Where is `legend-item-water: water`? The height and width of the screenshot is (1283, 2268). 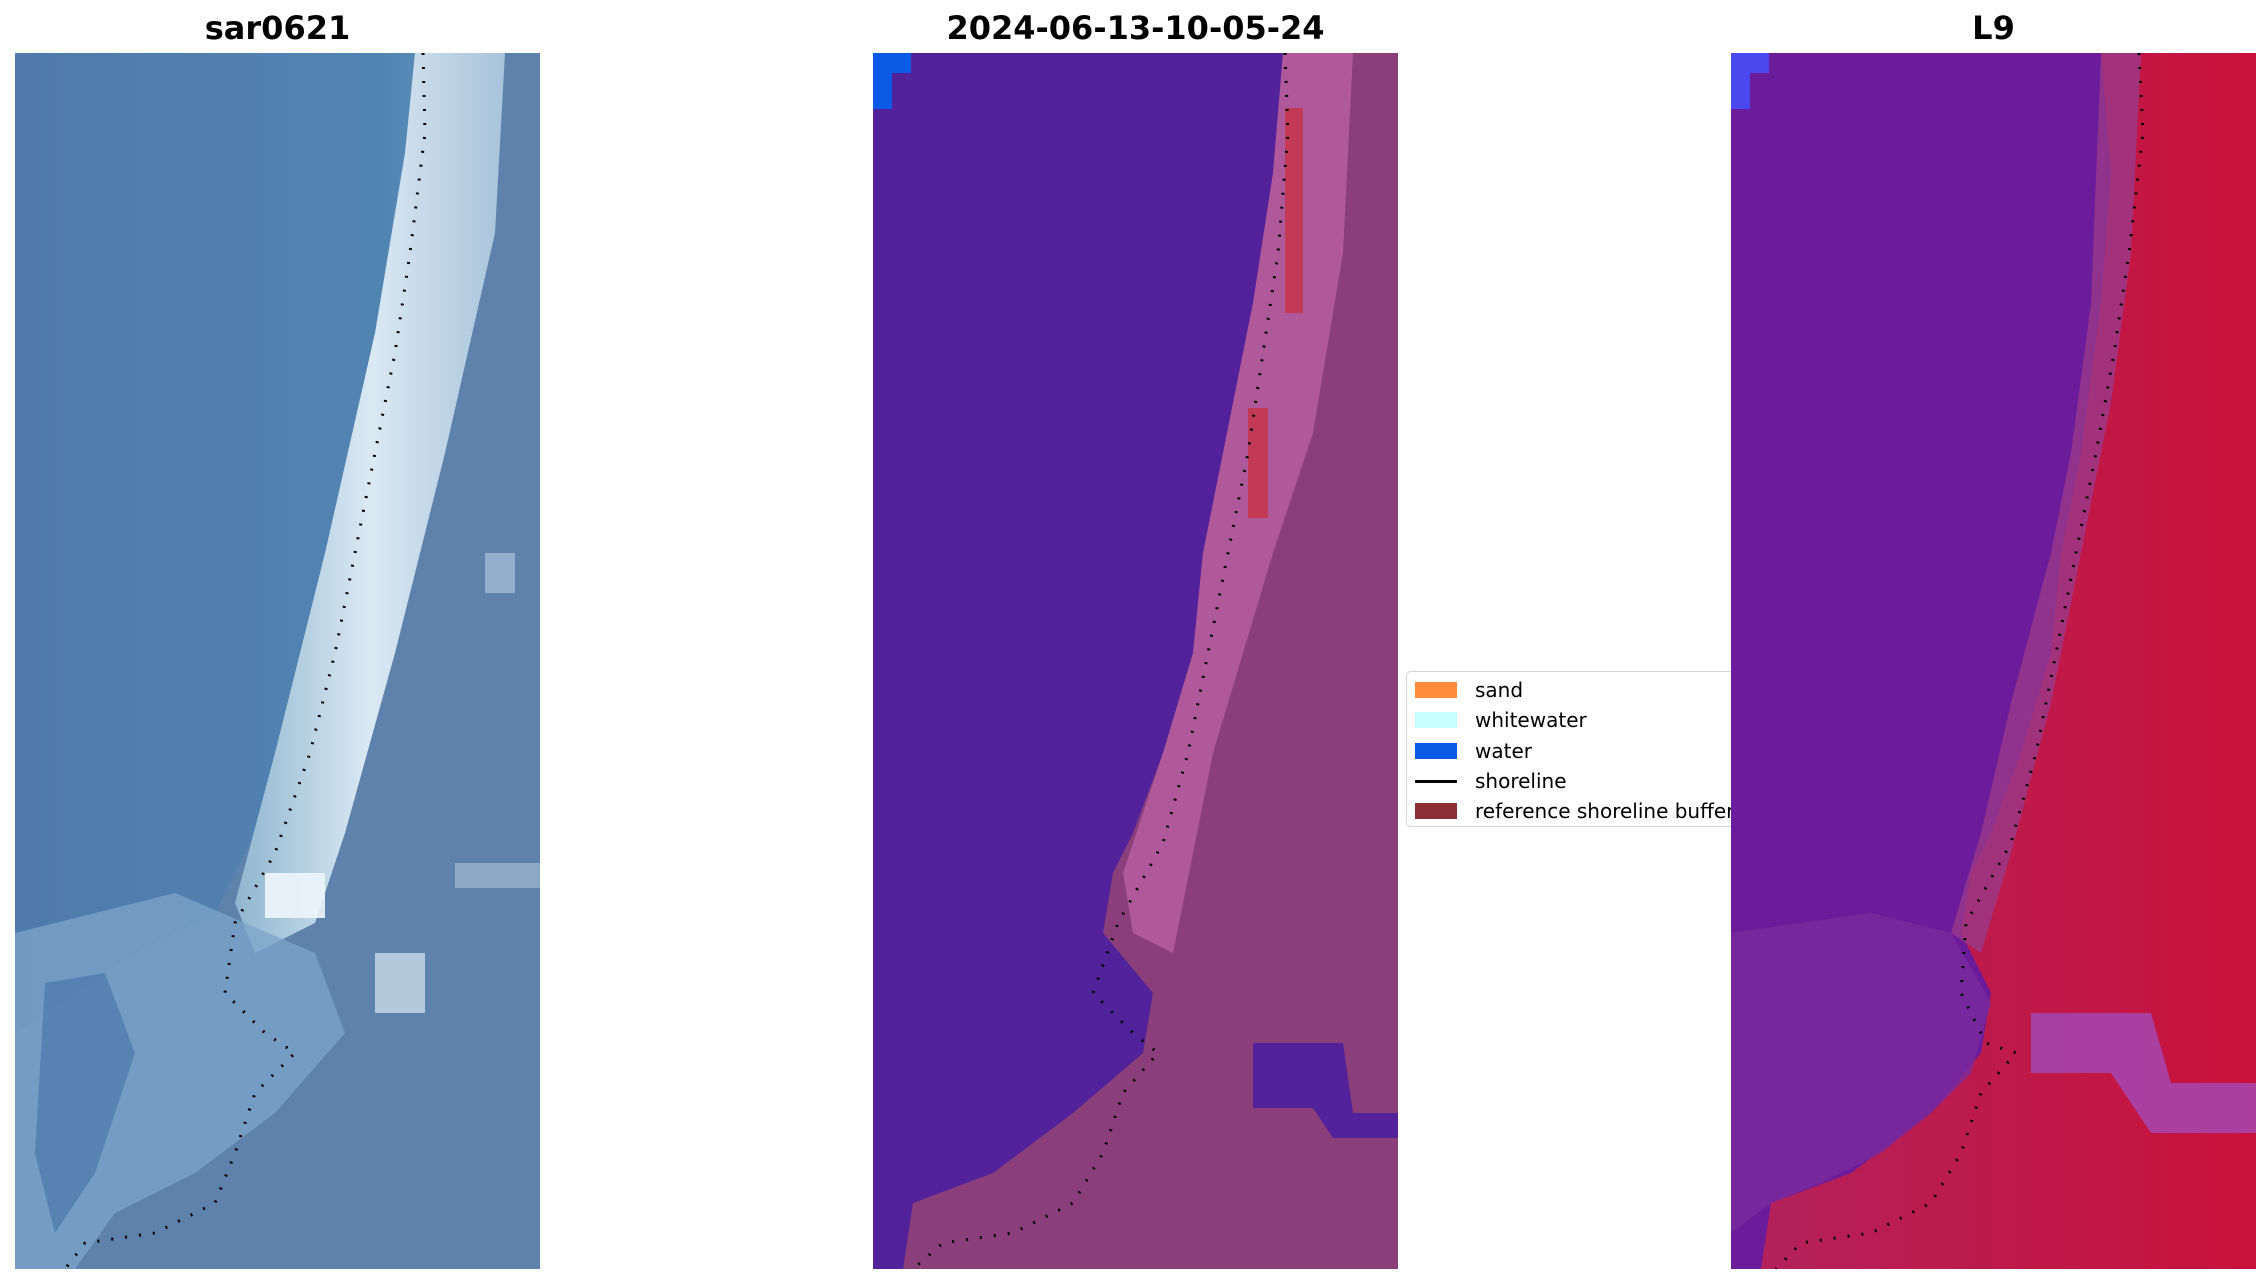 legend-item-water: water is located at coordinates (1473, 751).